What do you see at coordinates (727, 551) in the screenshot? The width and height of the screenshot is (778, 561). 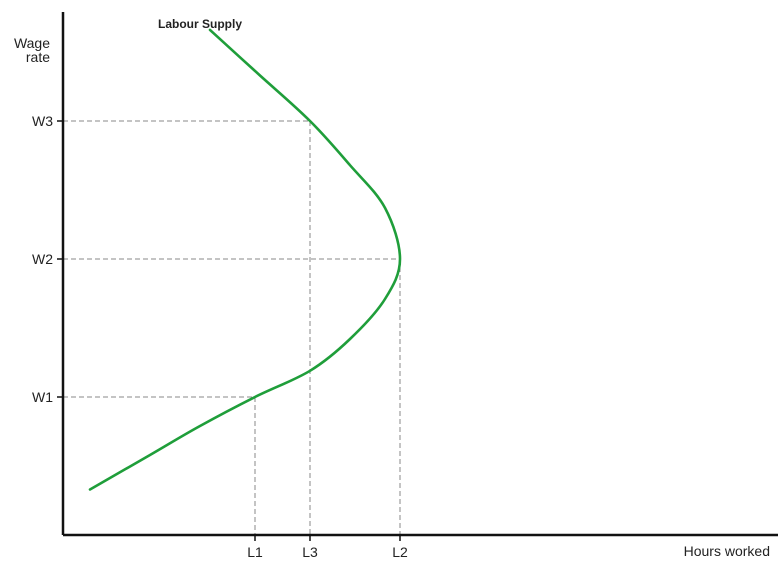 I see `x-axis-label: Hours worked` at bounding box center [727, 551].